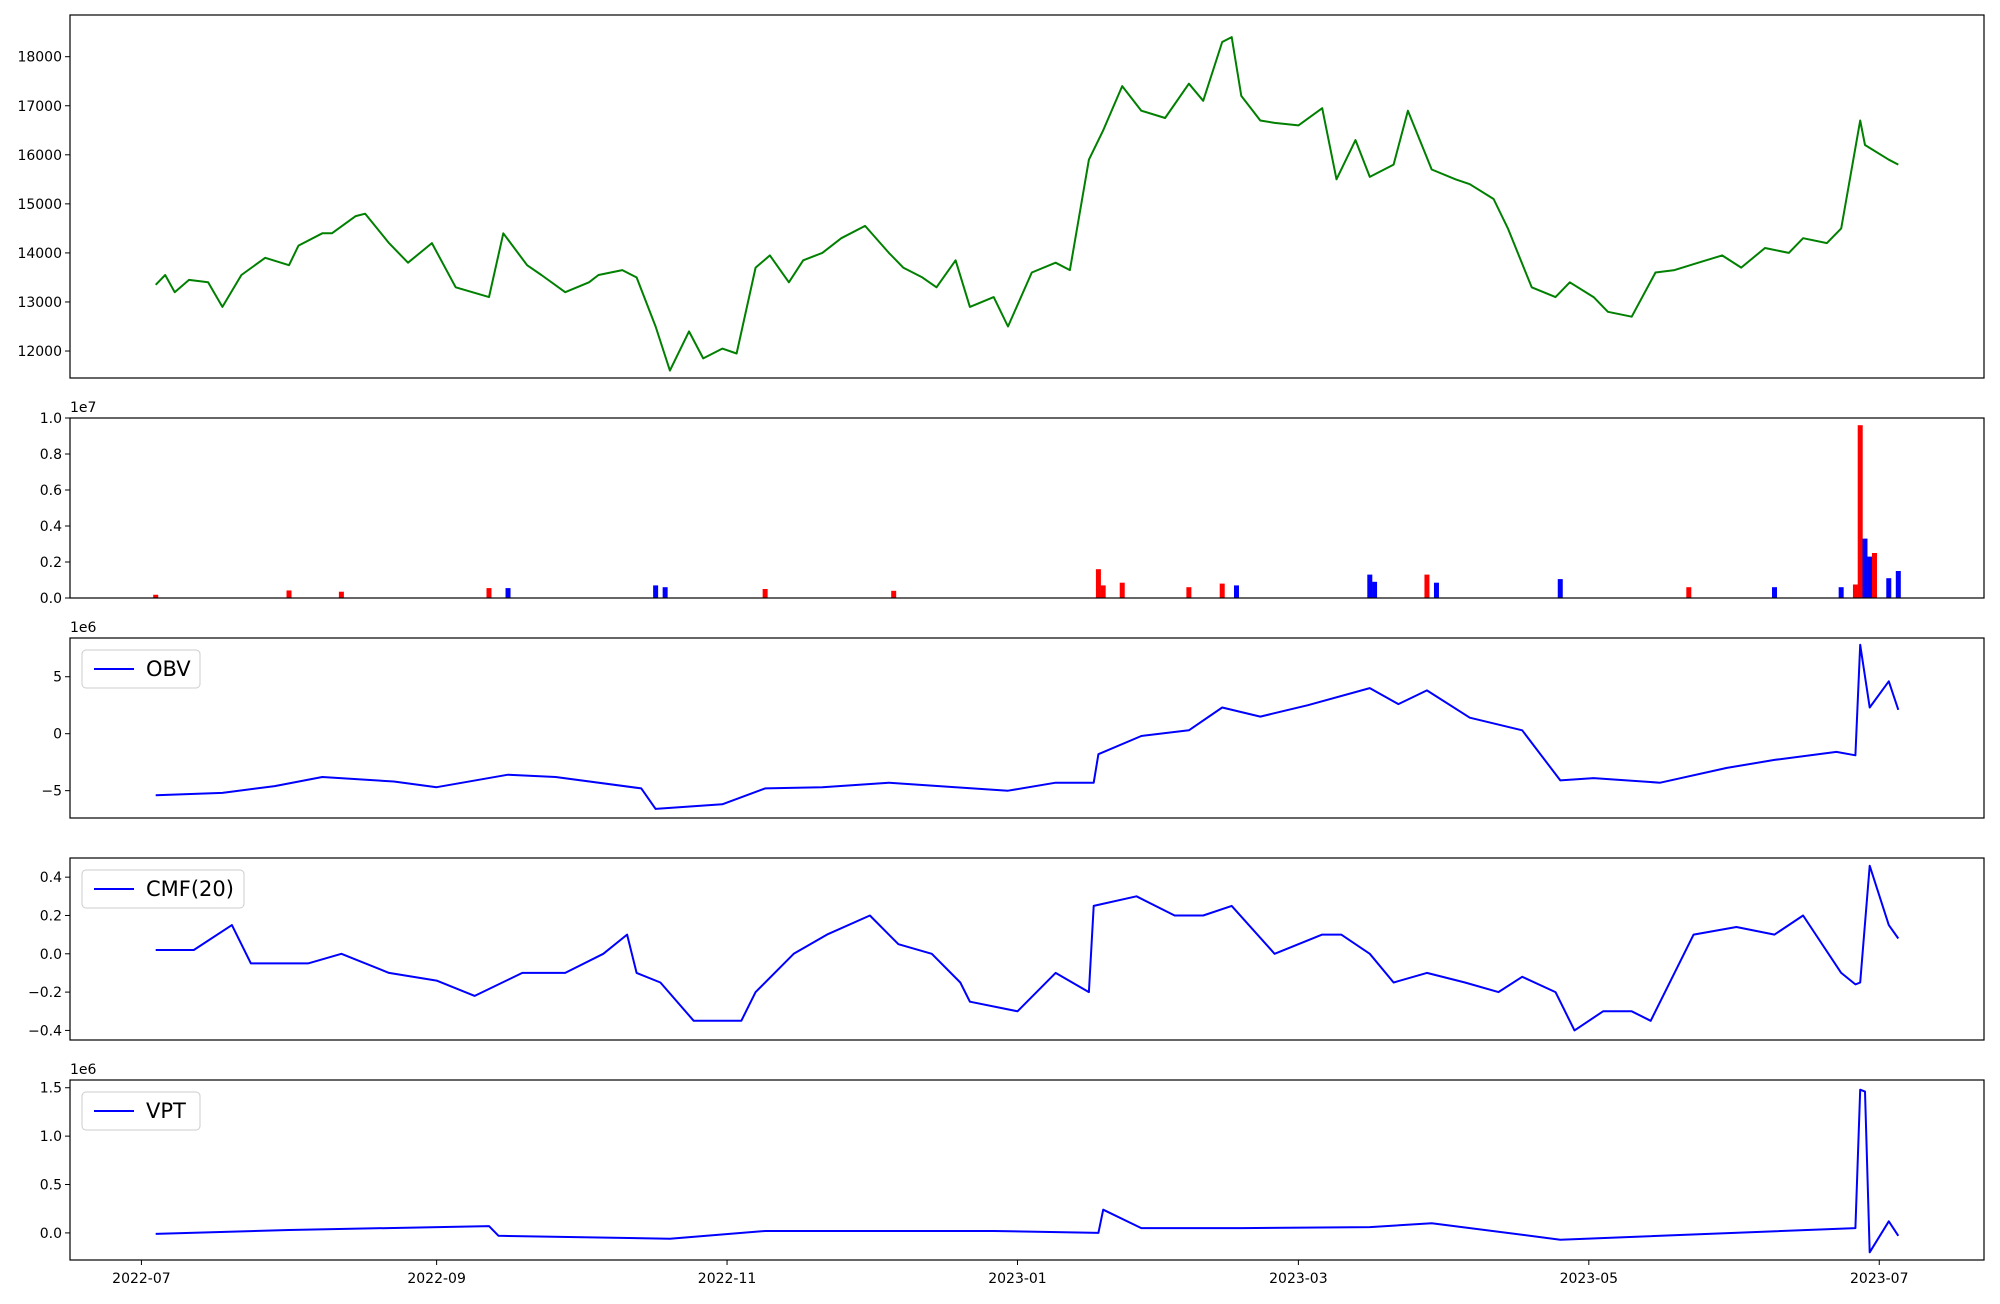  Describe the element at coordinates (51, 1186) in the screenshot. I see `vpt-ytick-label: 0.5` at that location.